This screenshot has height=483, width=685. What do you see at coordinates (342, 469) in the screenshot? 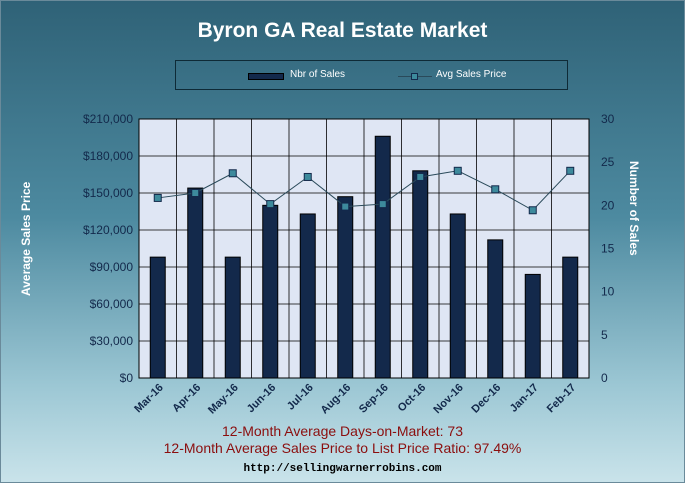
I see `footer-url: http://sellingwarnerrobins.com` at bounding box center [342, 469].